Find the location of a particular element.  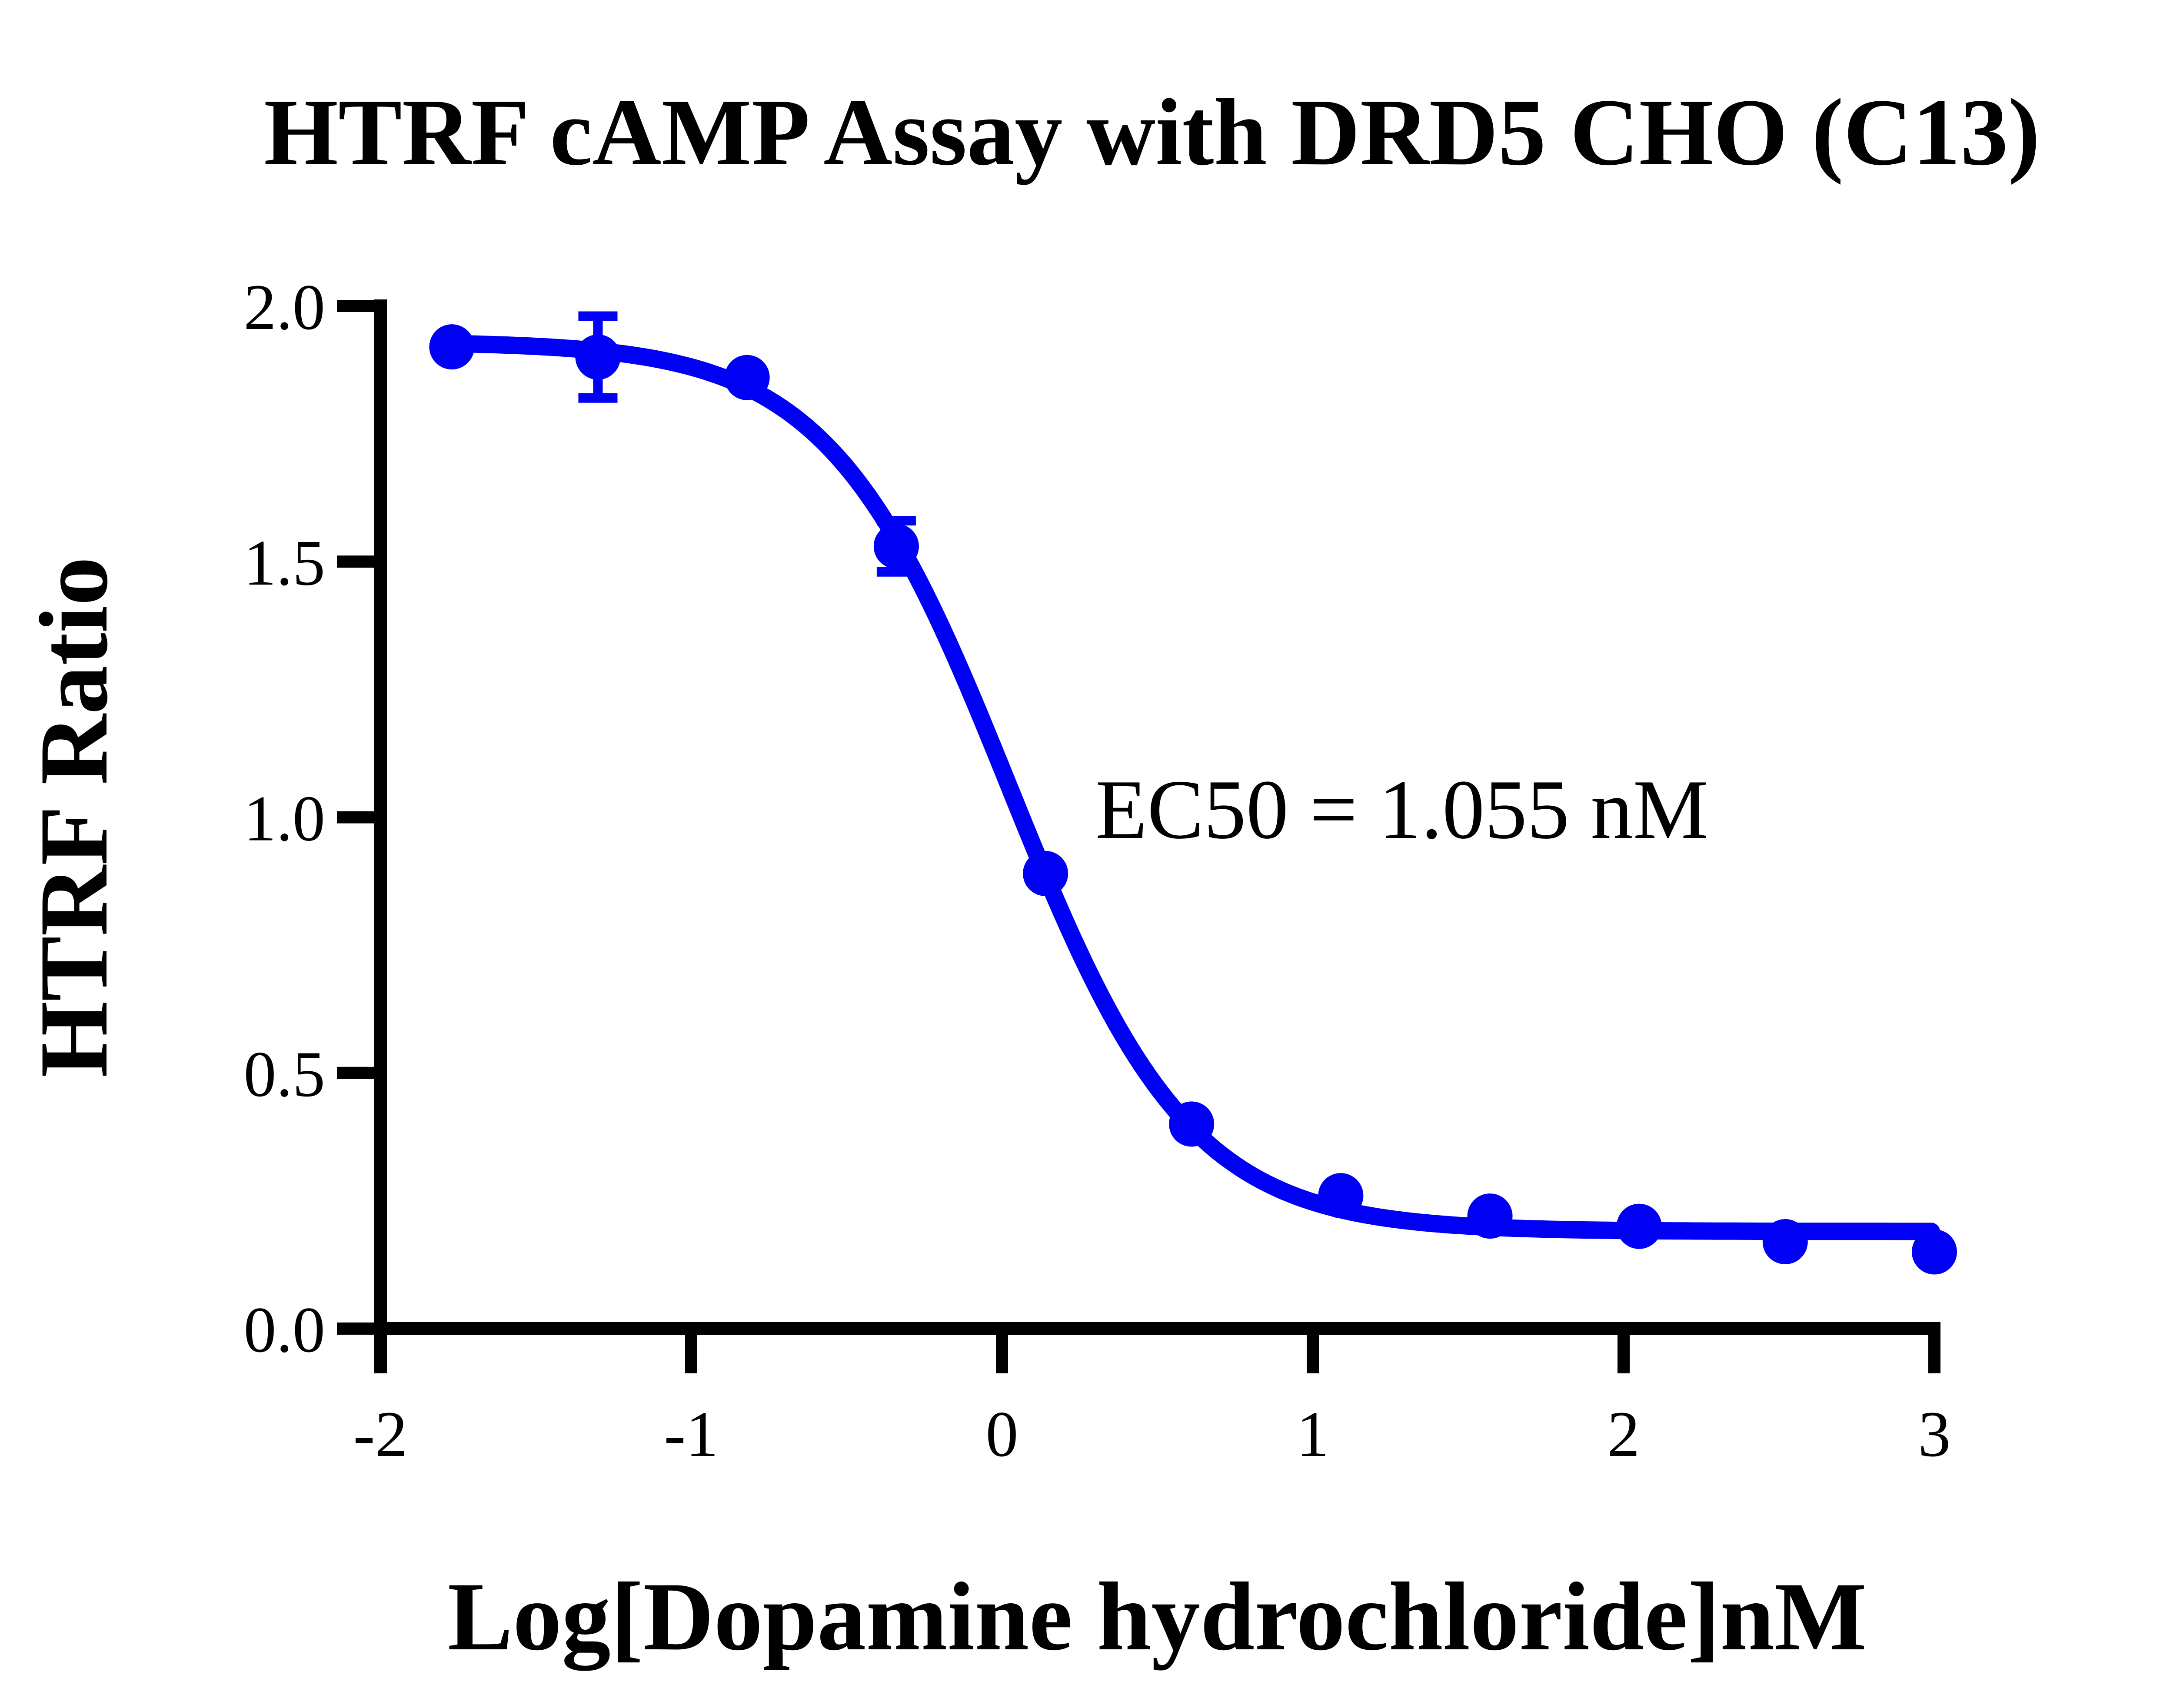

y-tick-label: 0.5 is located at coordinates (285, 1074).